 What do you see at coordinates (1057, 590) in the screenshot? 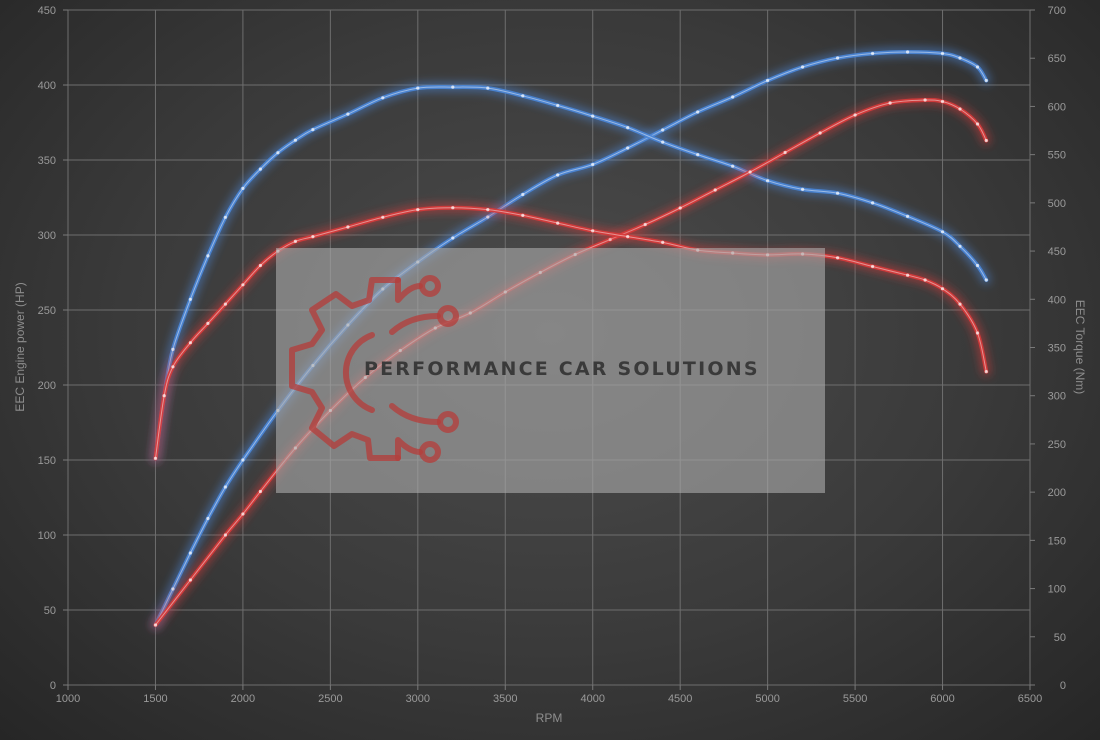
I see `y-right-tick-label: 100` at bounding box center [1057, 590].